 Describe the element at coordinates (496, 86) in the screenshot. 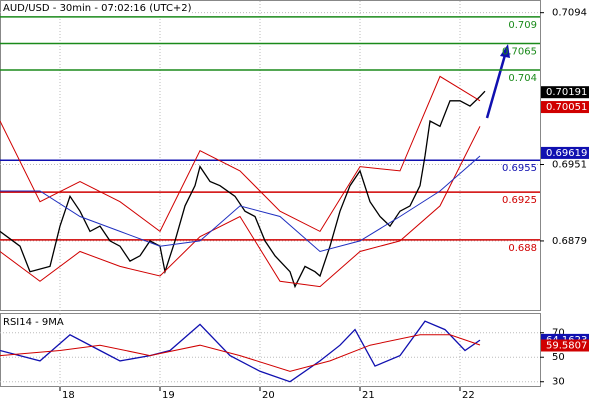

I see `projection-arrow` at that location.